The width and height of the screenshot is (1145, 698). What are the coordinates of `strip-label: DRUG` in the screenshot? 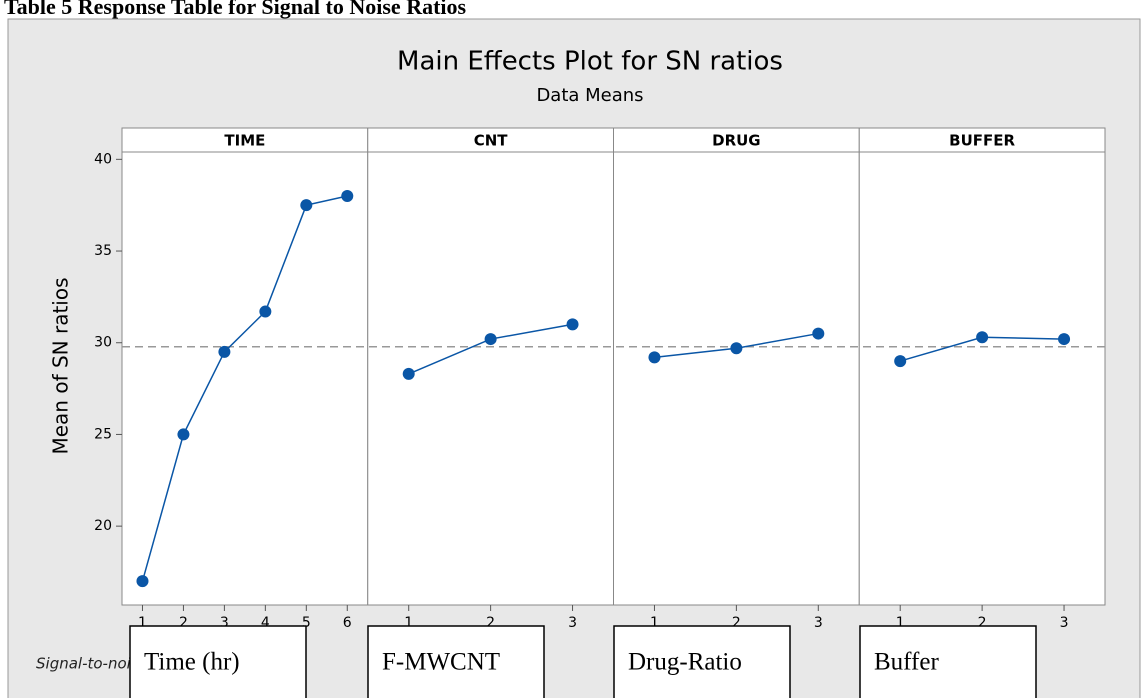 It's located at (736, 141).